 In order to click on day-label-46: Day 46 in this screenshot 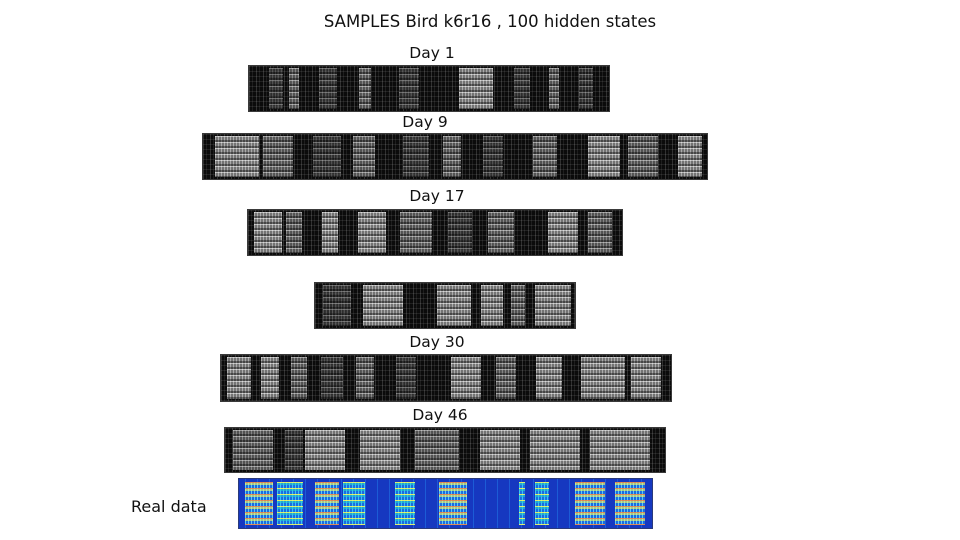, I will do `click(440, 415)`.